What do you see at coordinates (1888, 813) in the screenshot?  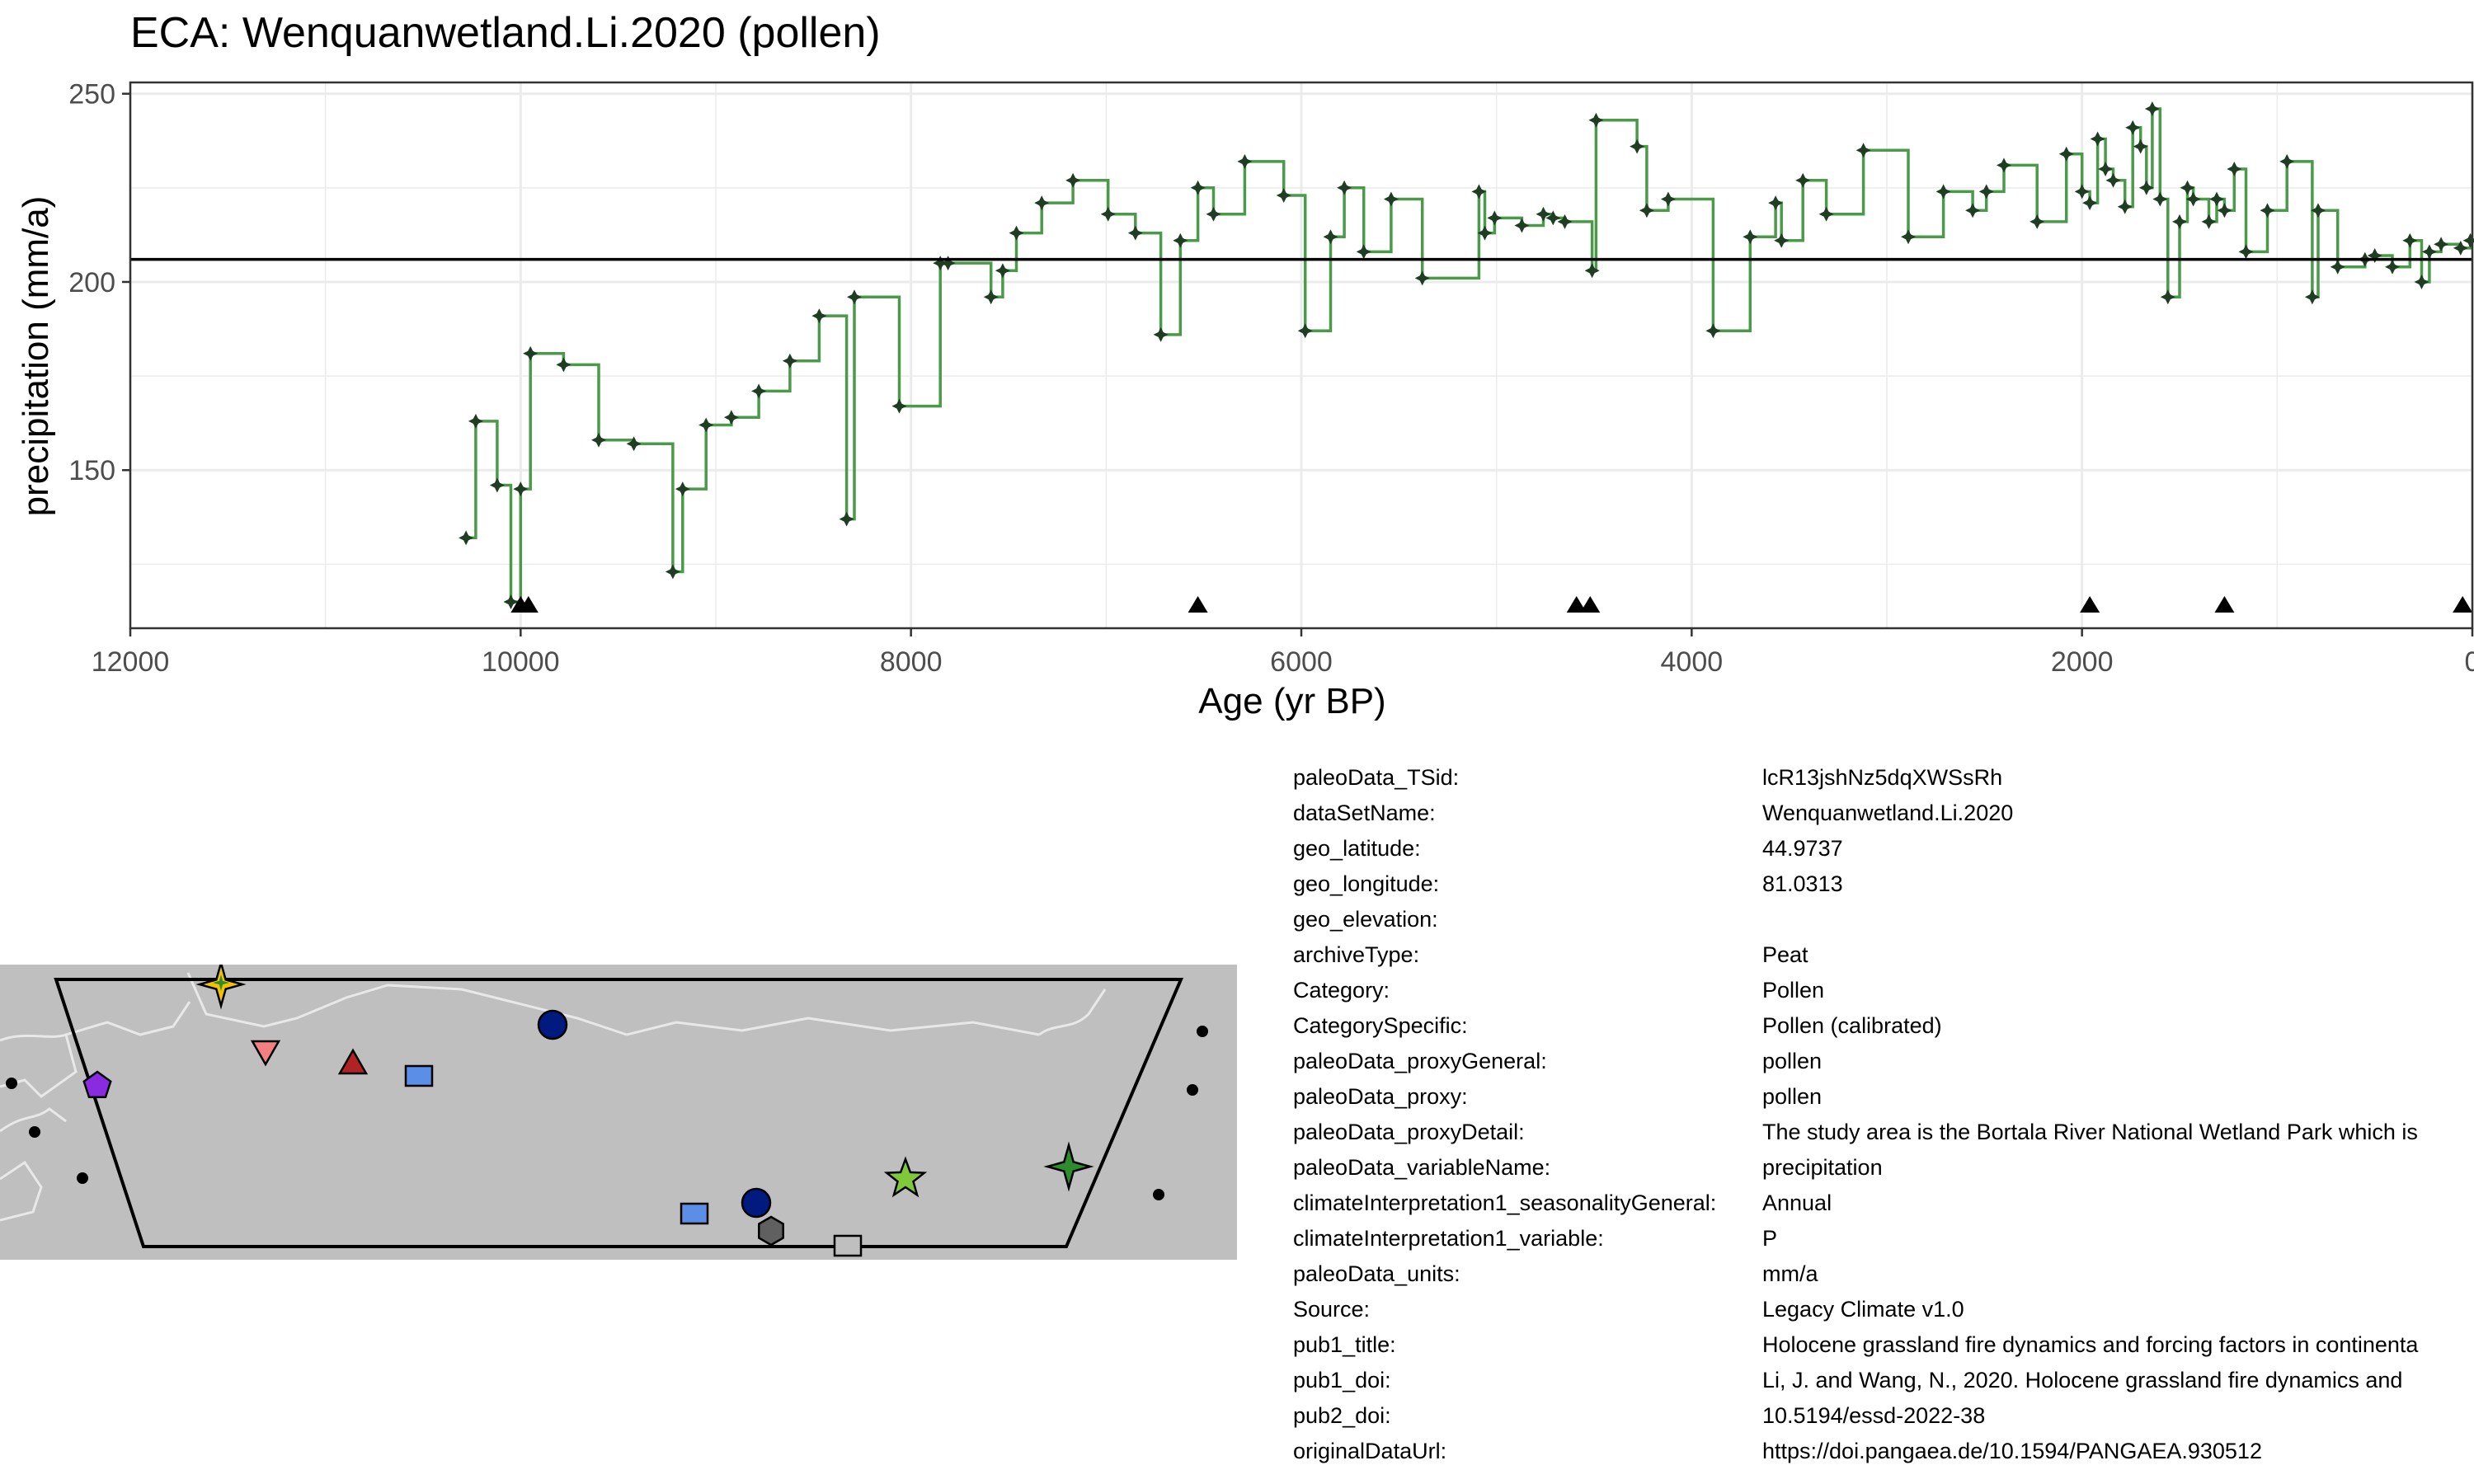 I see `metadata-value: Wenquanwetland.Li.2020` at bounding box center [1888, 813].